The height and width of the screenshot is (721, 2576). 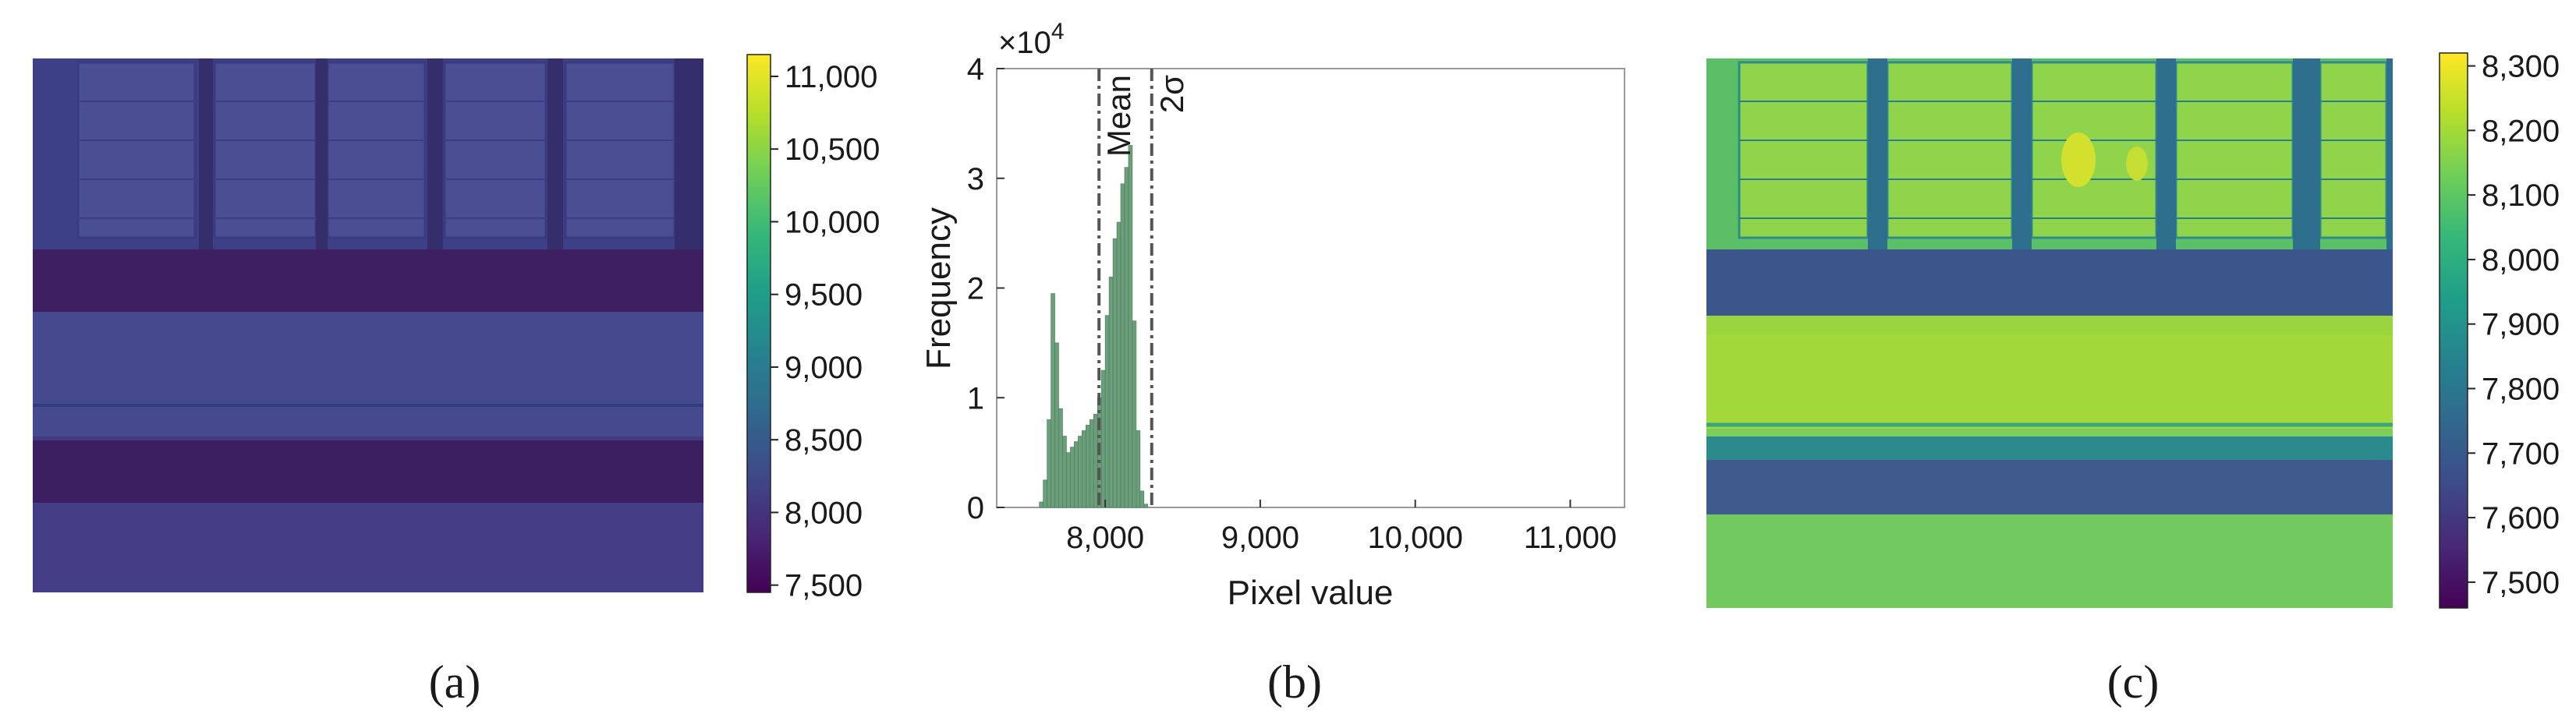 I want to click on colorbar-a-tick-label: 8,000, so click(x=824, y=513).